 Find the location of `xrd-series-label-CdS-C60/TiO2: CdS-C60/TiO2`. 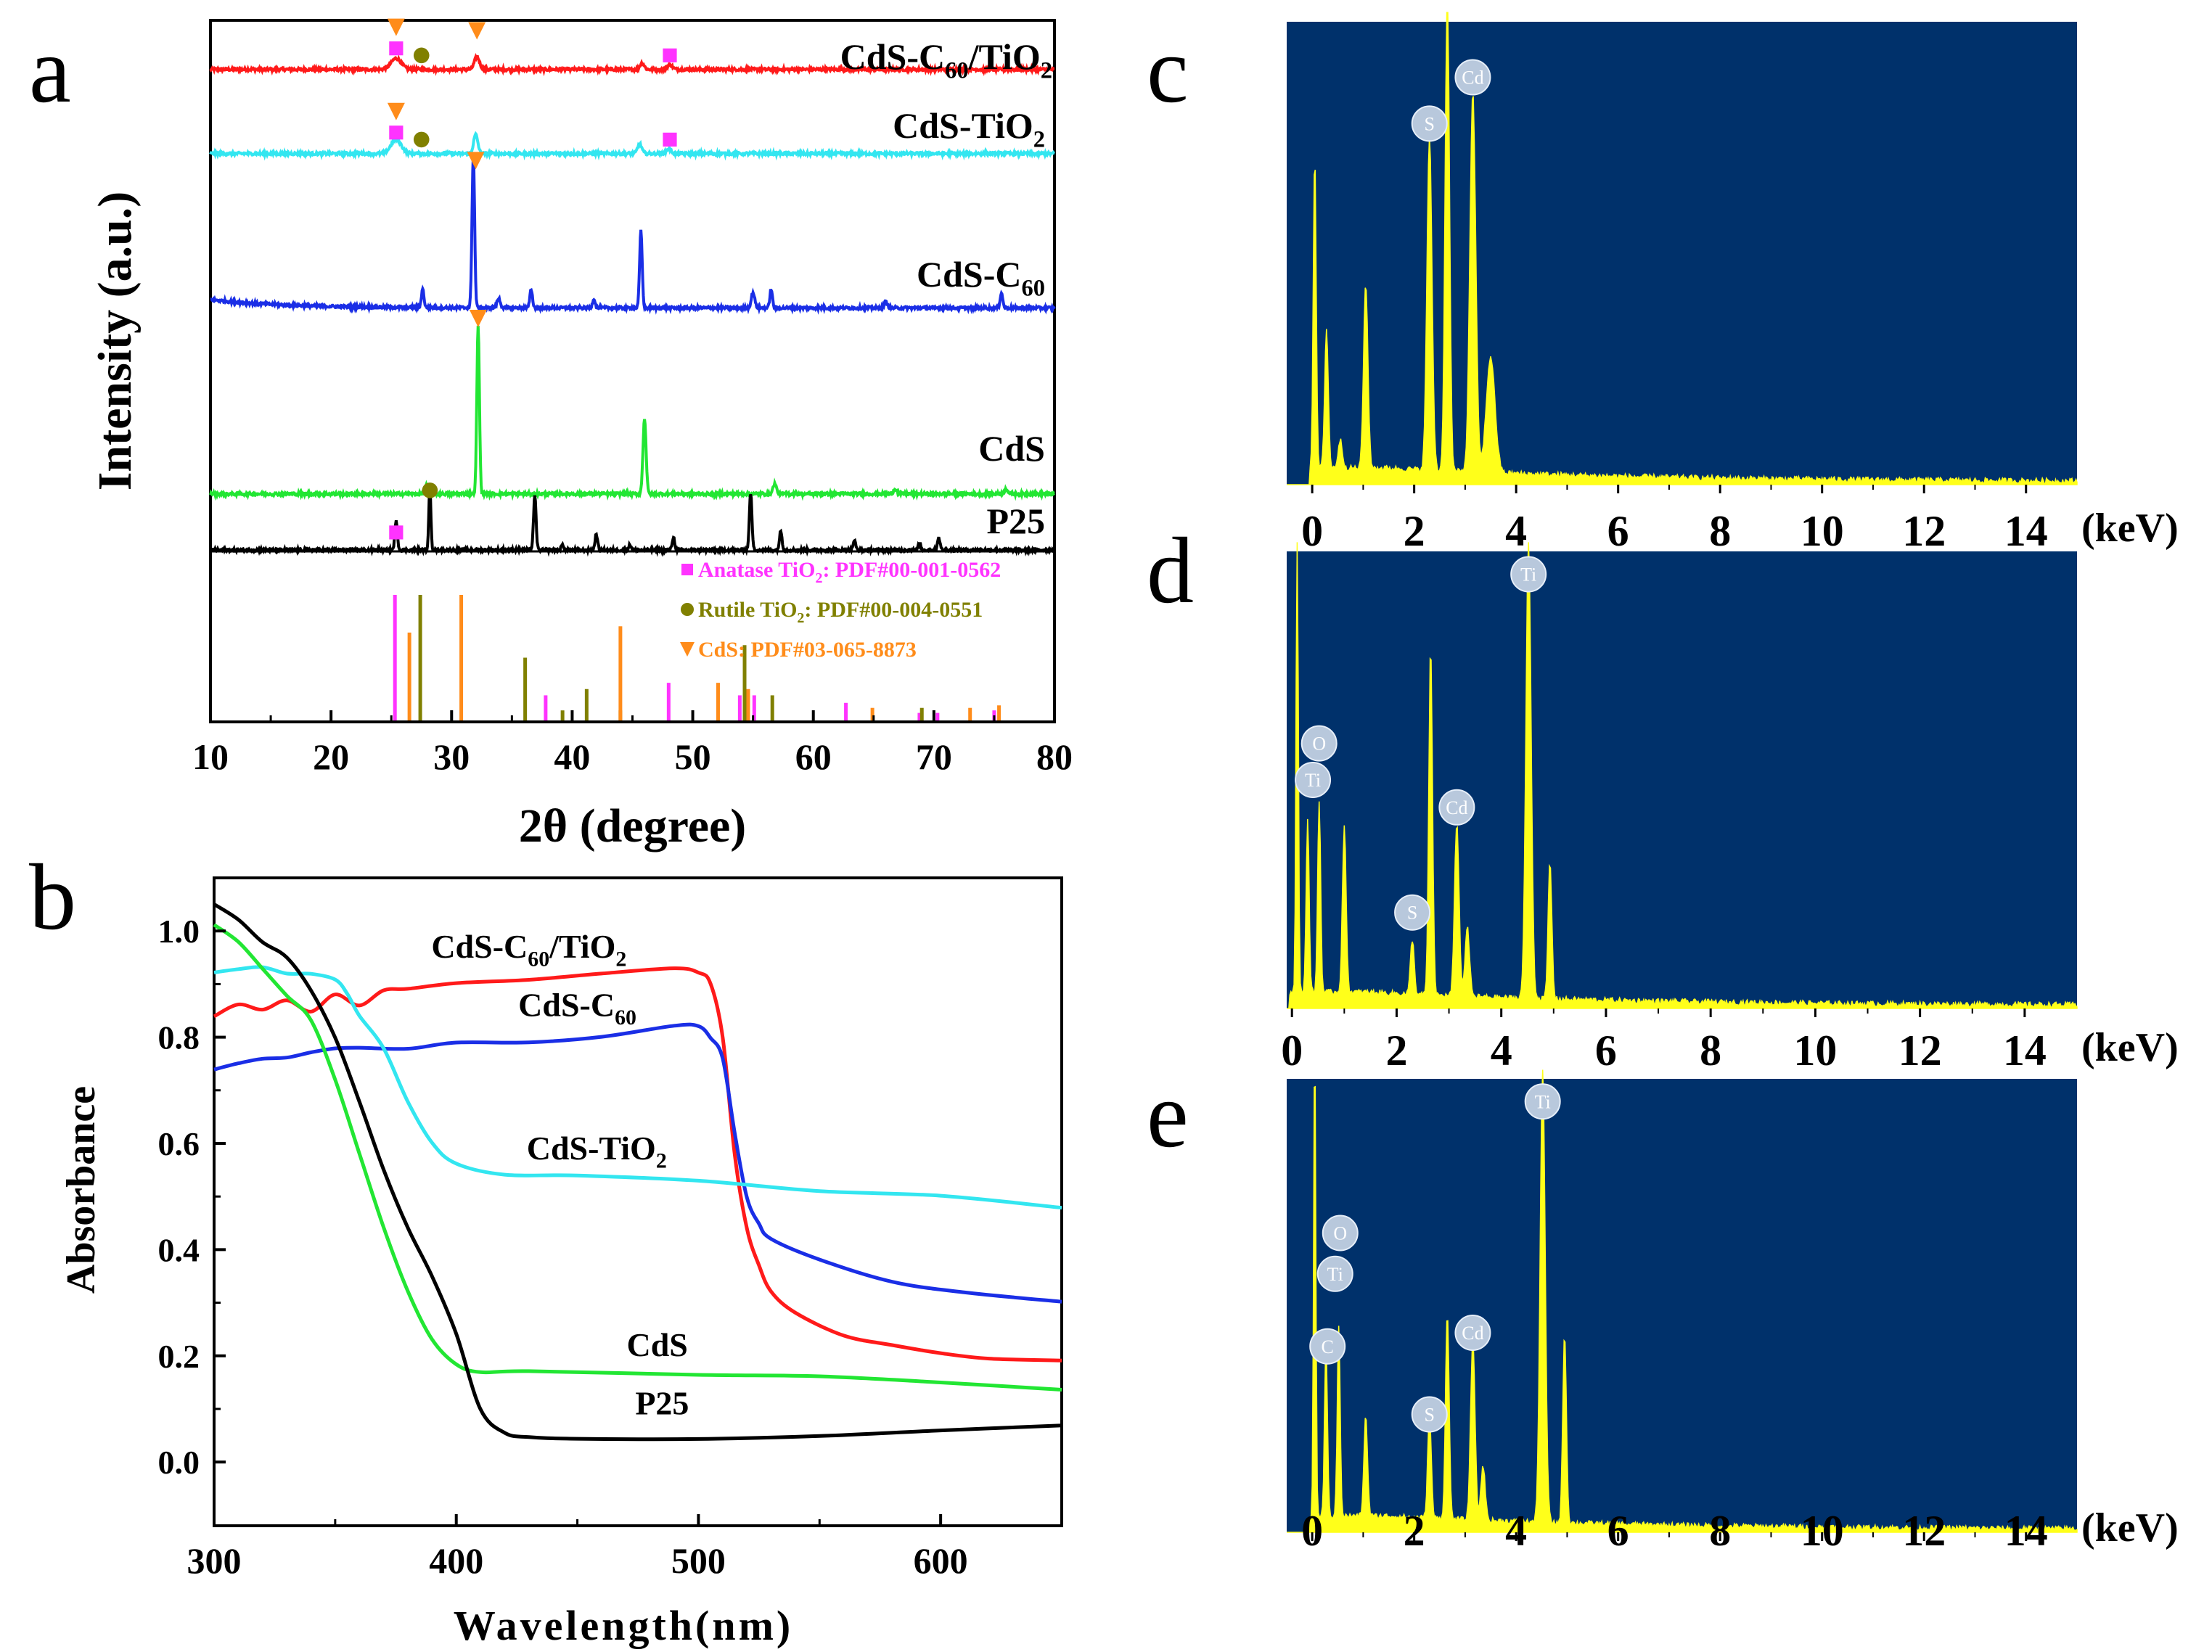

xrd-series-label-CdS-C60/TiO2: CdS-C60/TiO2 is located at coordinates (946, 60).